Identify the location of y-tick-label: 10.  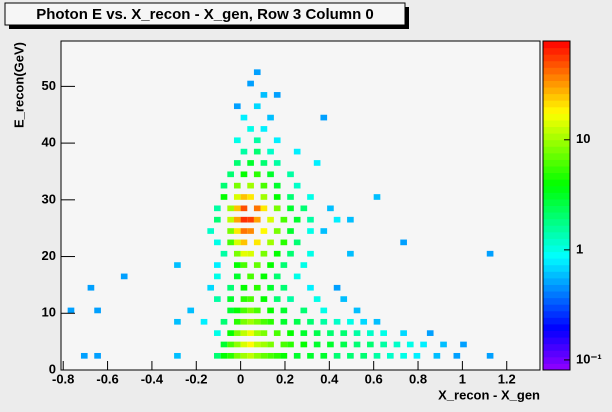
(49, 312).